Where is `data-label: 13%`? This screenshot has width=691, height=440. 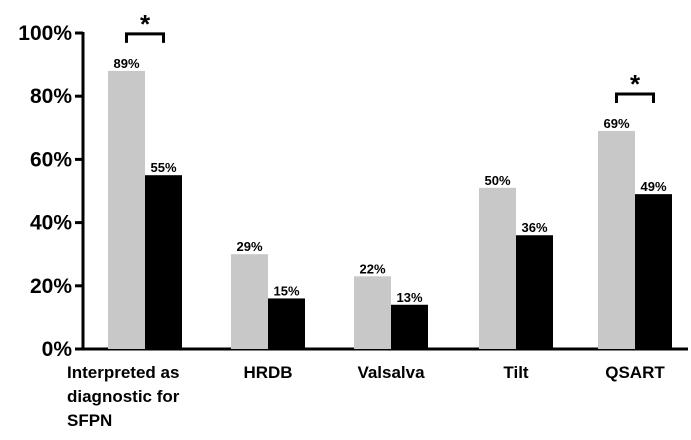 data-label: 13% is located at coordinates (409, 297).